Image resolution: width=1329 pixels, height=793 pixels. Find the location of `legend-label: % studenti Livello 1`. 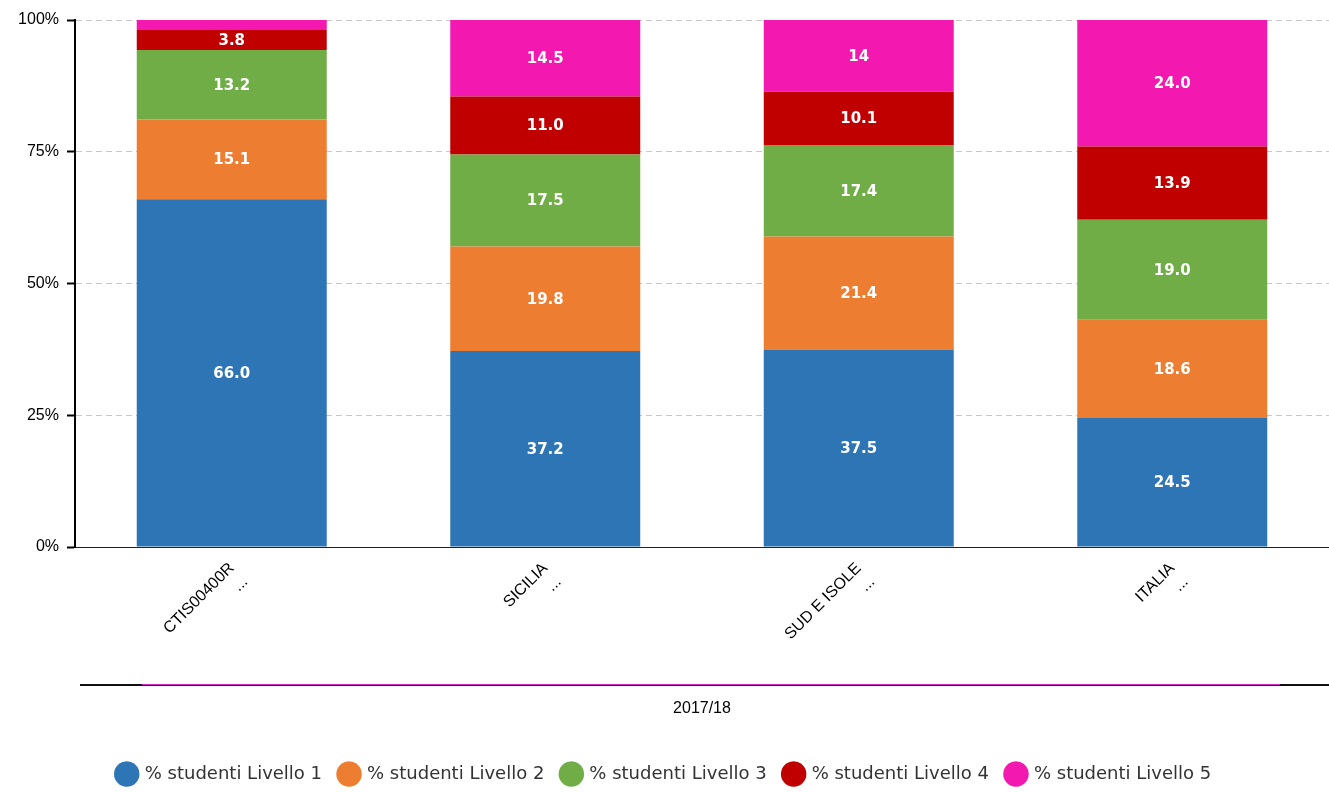

legend-label: % studenti Livello 1 is located at coordinates (233, 772).